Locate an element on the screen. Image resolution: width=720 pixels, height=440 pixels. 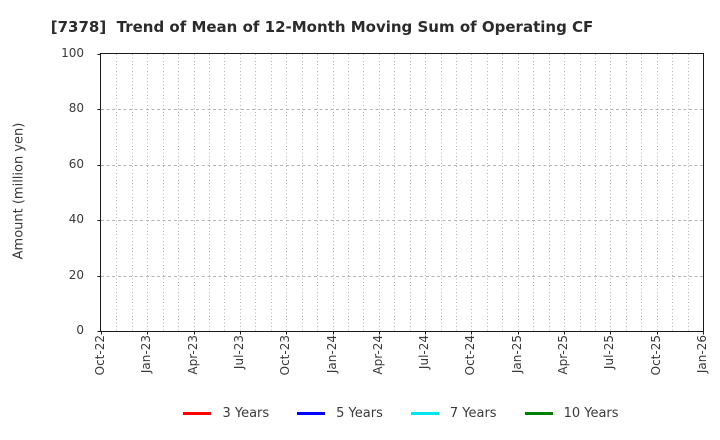
legend-label-5-years: 5 Years is located at coordinates (359, 413).